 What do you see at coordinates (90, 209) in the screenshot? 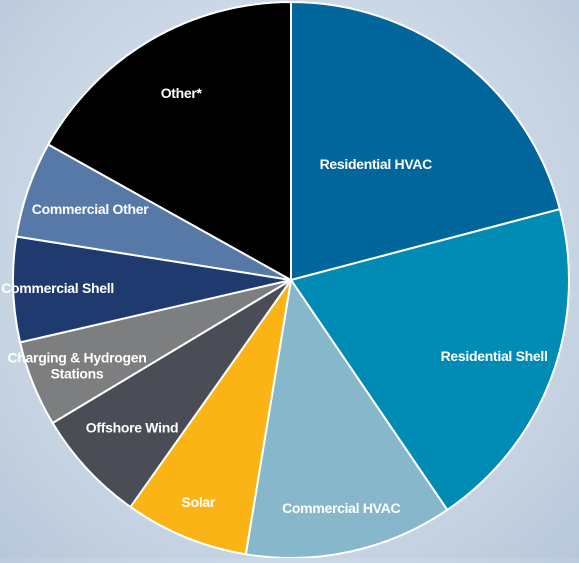
I see `pie-label-commercial-other: Commercial Other` at bounding box center [90, 209].